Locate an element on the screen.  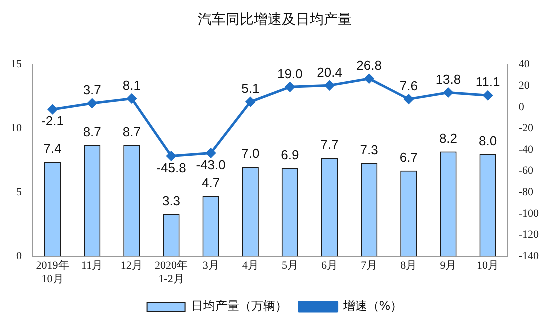
data-label: 19.0 is located at coordinates (290, 74).